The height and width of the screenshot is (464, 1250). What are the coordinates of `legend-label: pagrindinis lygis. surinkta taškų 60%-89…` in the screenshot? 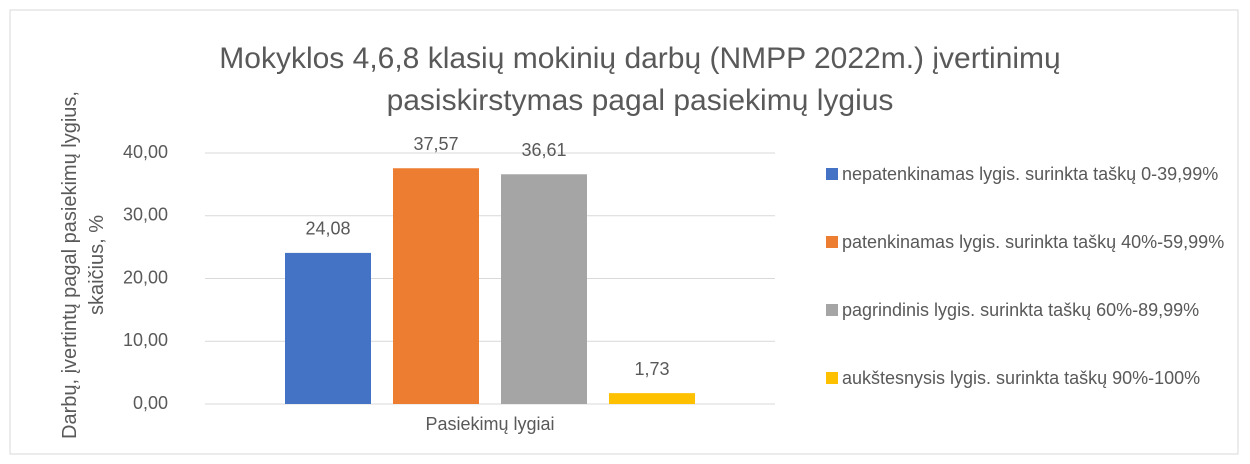 It's located at (1021, 310).